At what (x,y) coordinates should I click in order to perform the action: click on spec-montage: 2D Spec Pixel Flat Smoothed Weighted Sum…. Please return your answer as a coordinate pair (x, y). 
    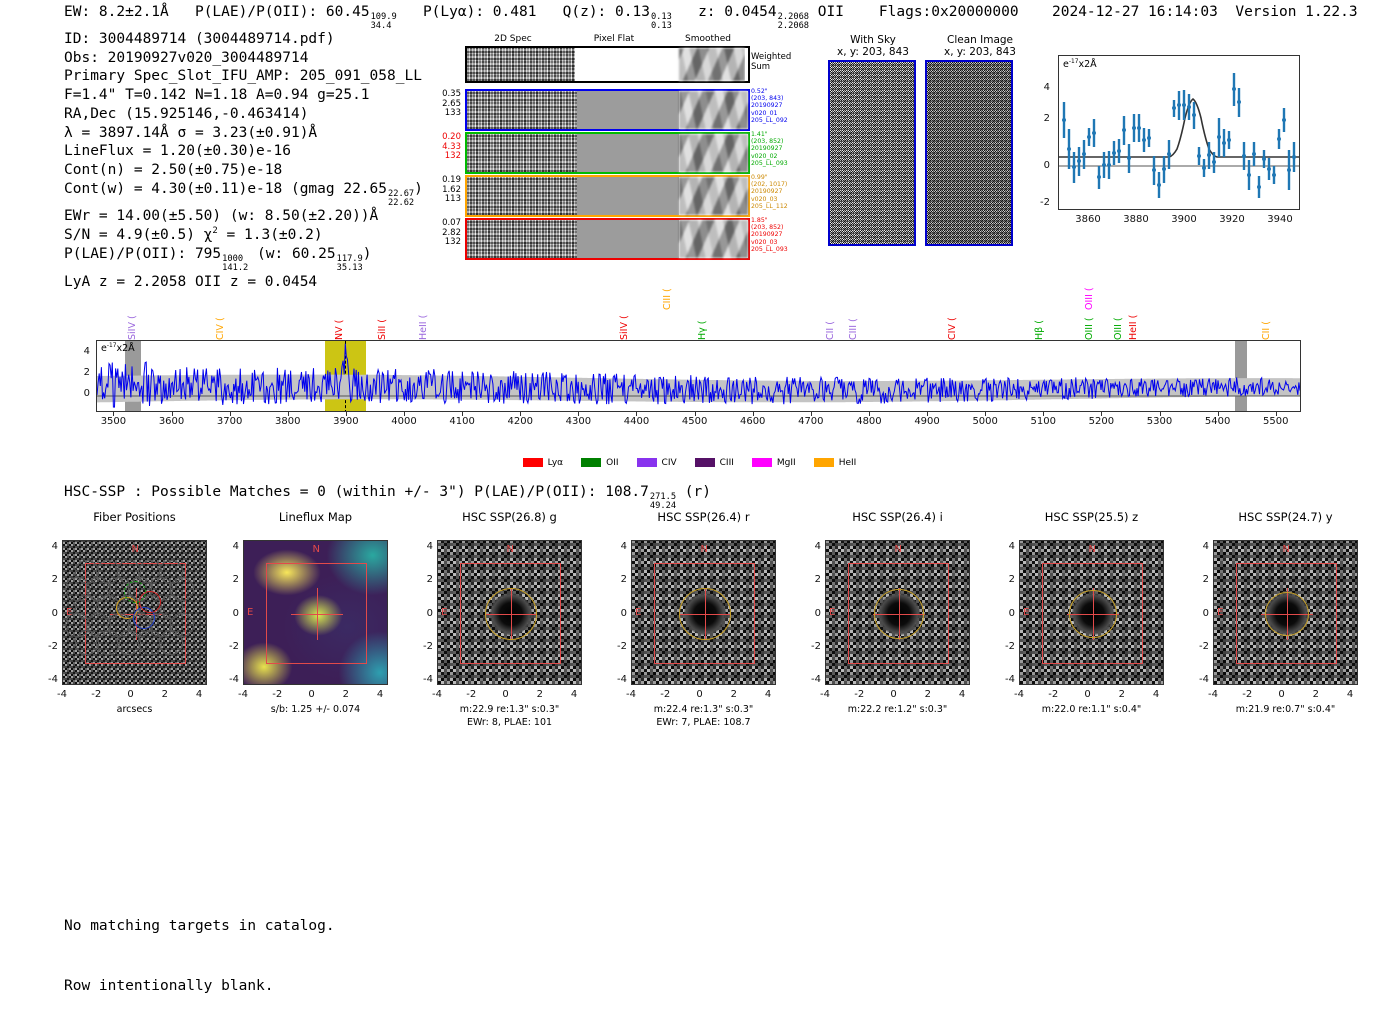
    Looking at the image, I should click on (608, 147).